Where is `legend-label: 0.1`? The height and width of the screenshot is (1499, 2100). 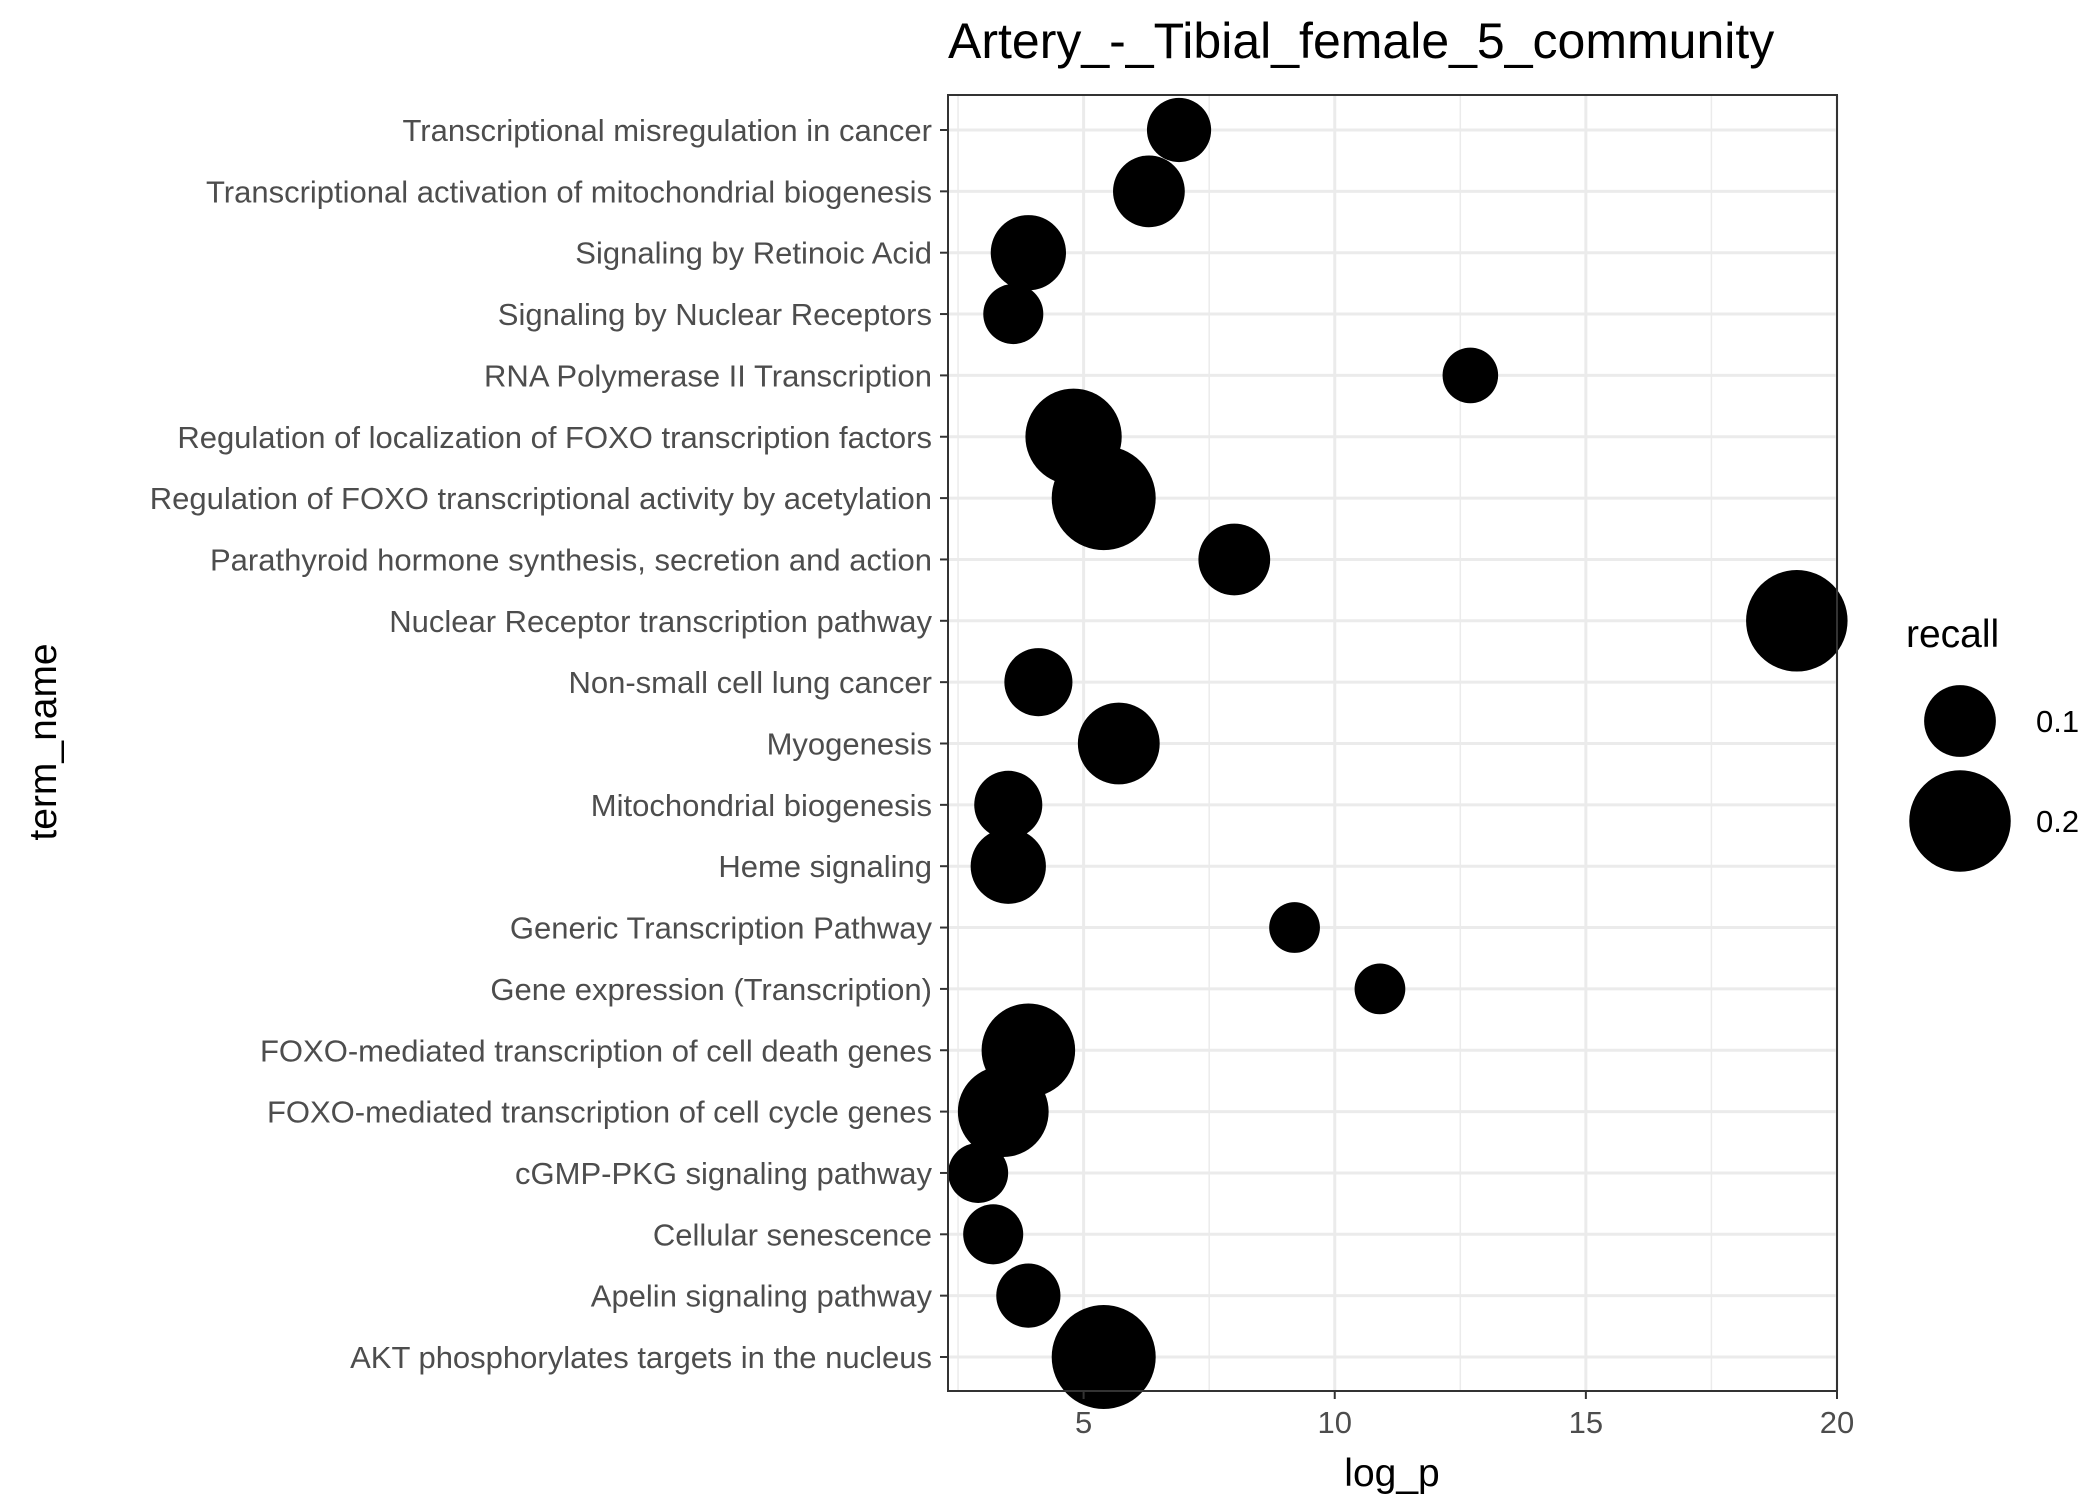 legend-label: 0.1 is located at coordinates (2057, 721).